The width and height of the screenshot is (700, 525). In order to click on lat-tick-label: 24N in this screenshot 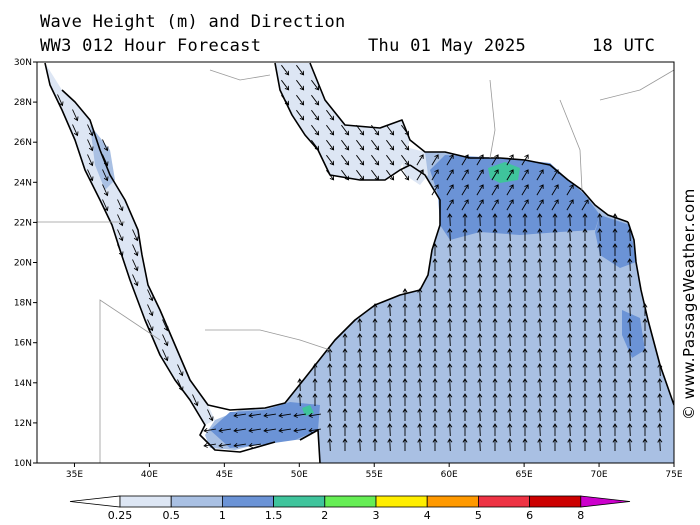, I will do `click(23, 183)`.